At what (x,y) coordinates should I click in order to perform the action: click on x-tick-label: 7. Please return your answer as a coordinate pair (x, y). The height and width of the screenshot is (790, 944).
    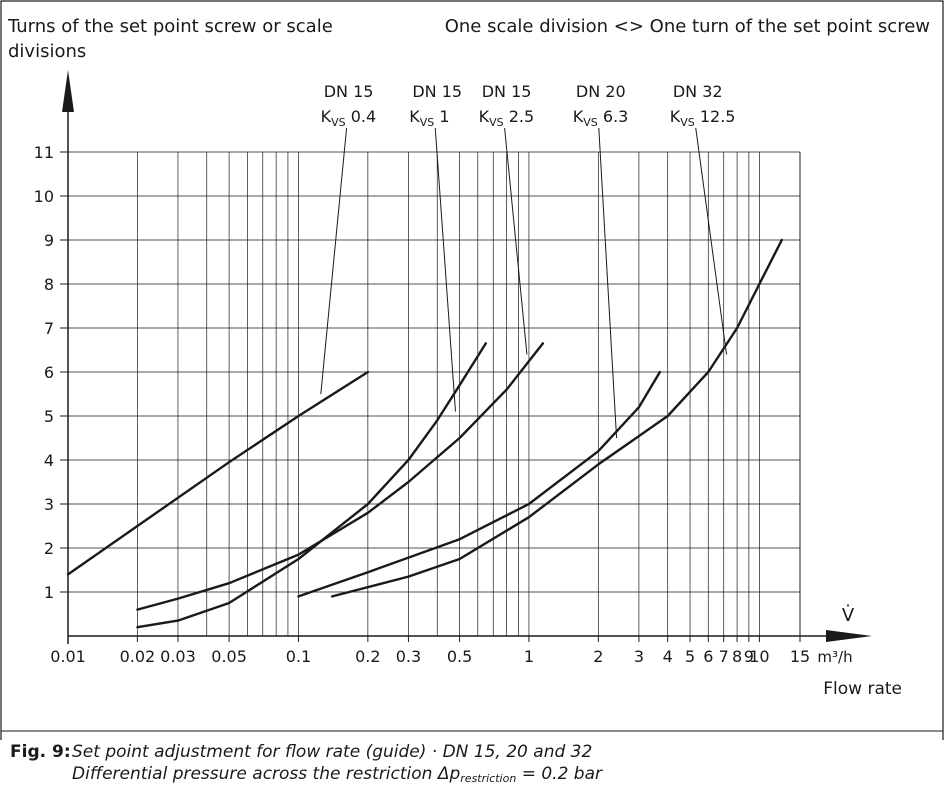
    Looking at the image, I should click on (724, 656).